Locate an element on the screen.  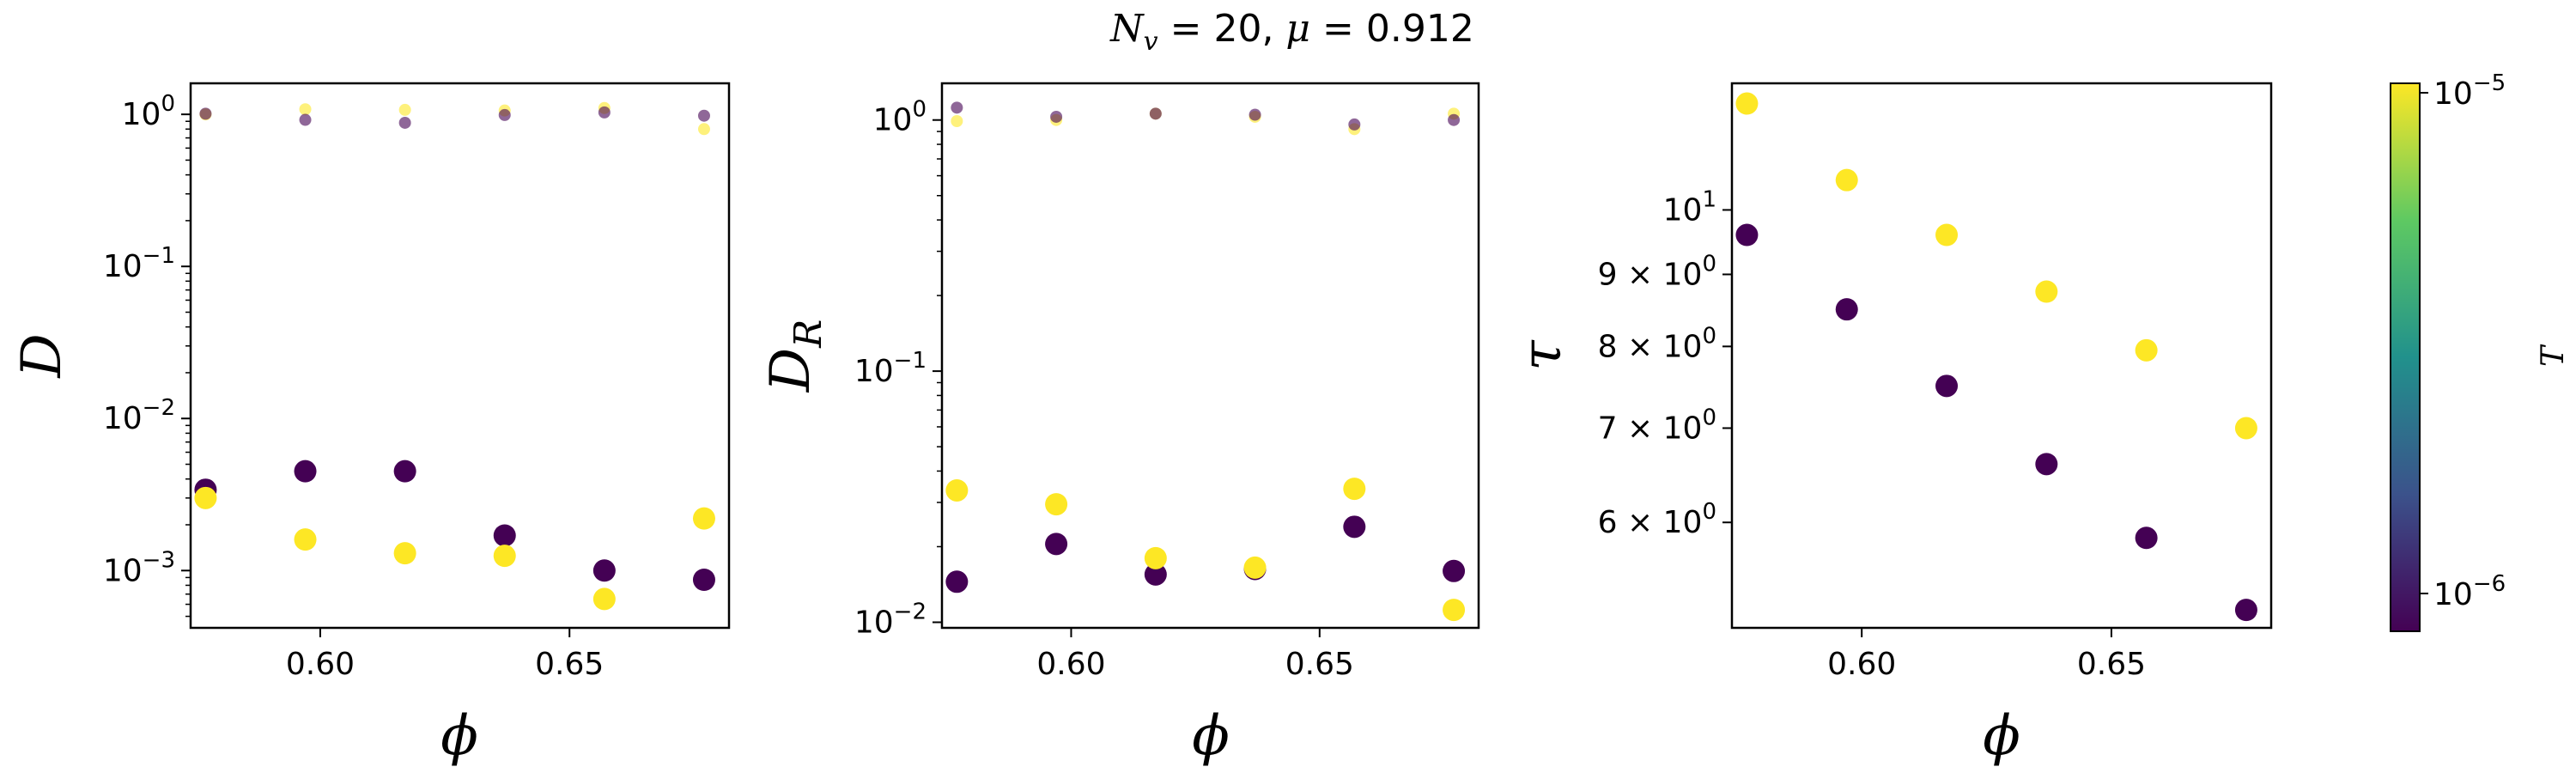
title-n-sub: v is located at coordinates (1151, 42).